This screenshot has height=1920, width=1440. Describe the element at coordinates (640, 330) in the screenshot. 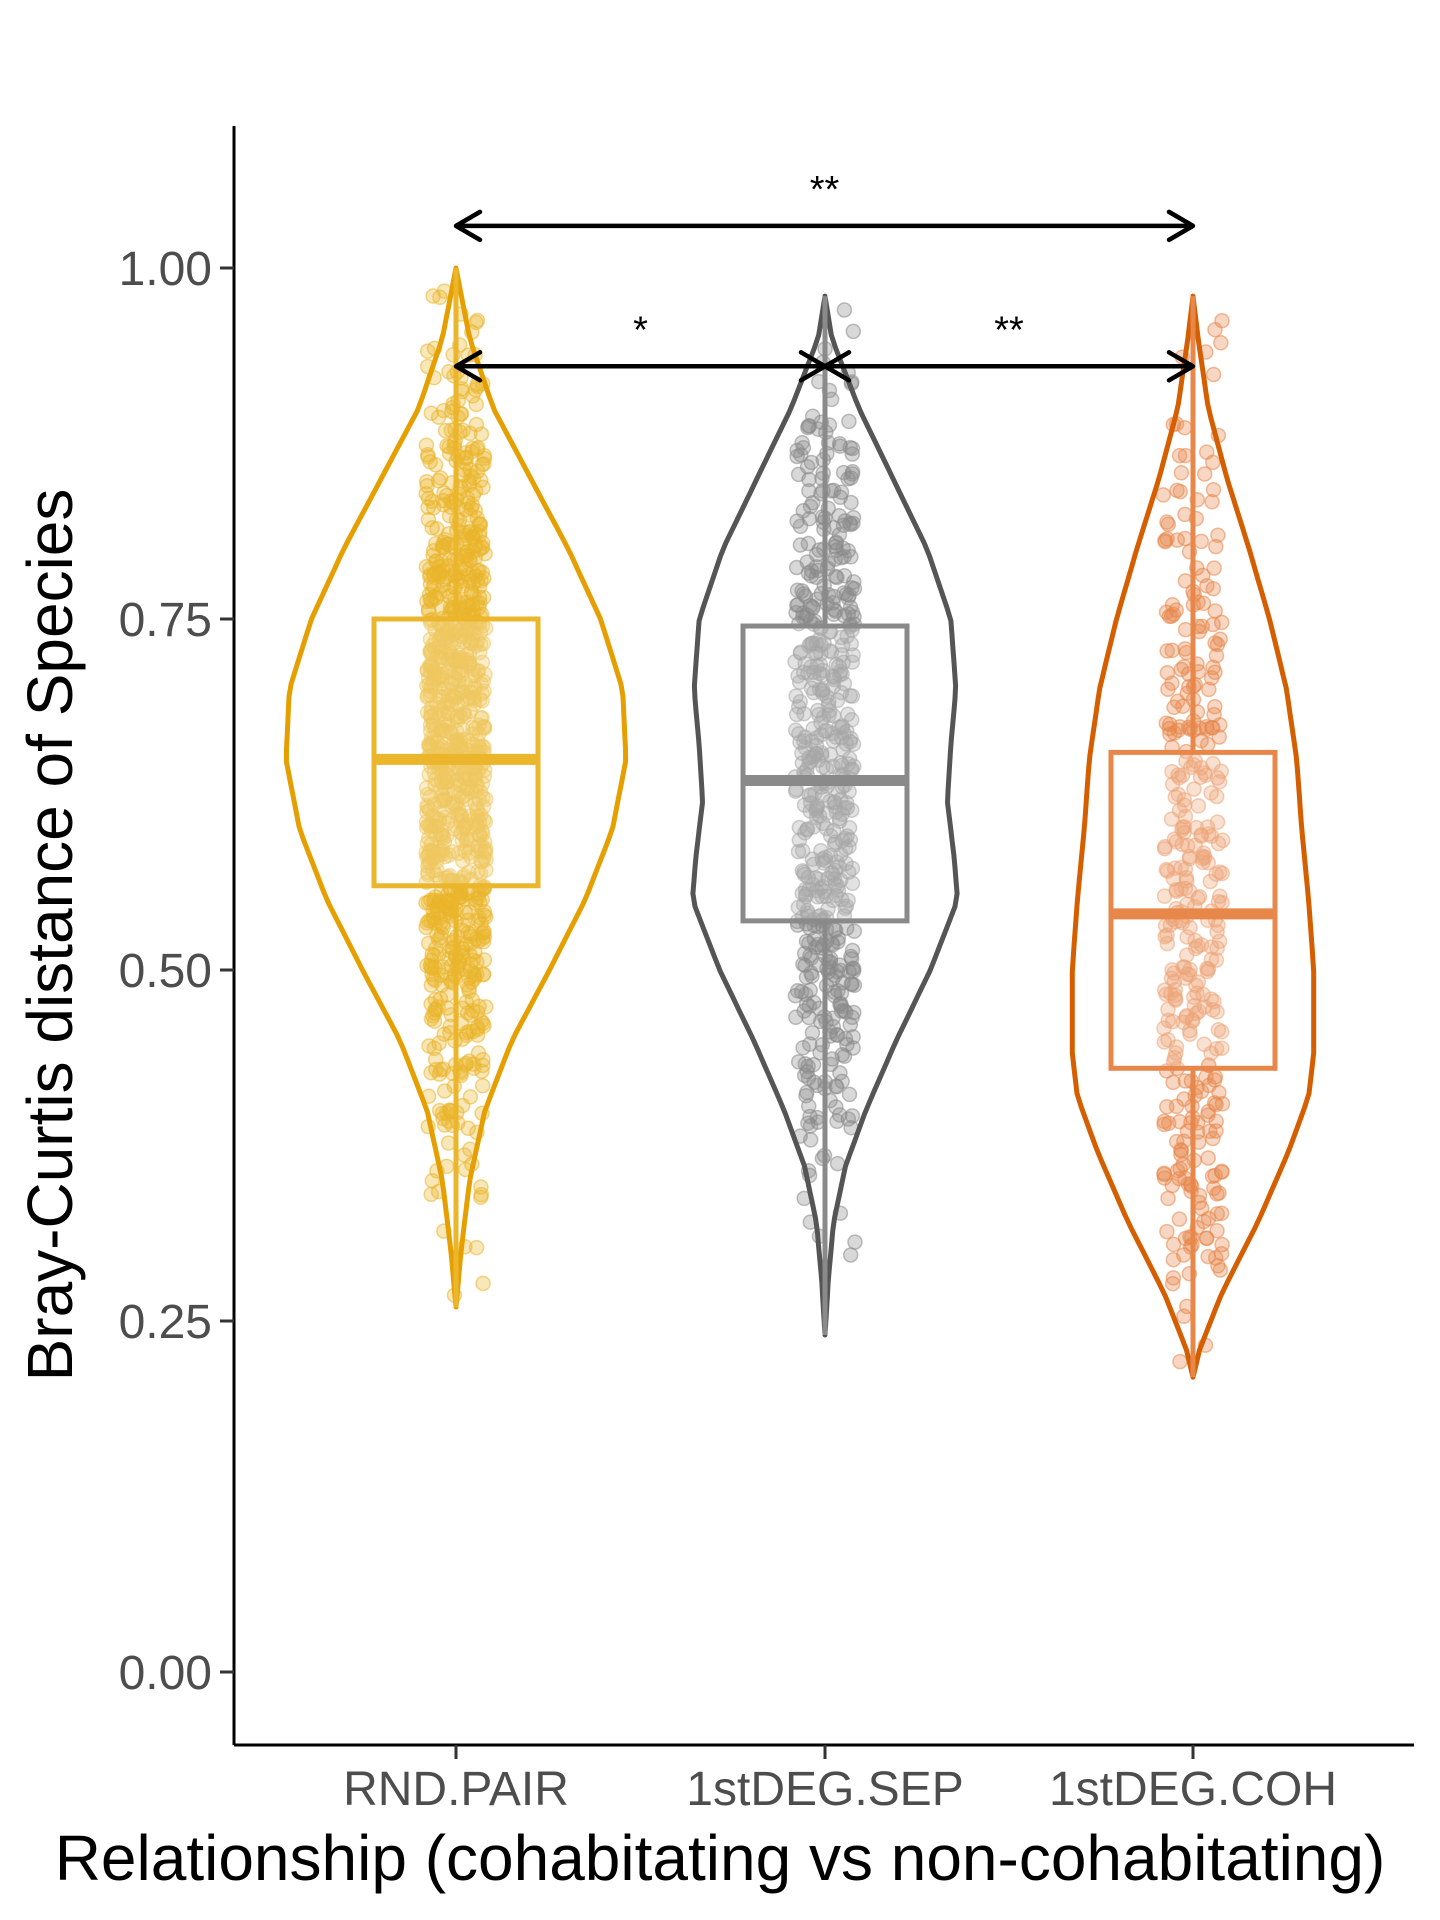

I see `significance-label: *` at that location.